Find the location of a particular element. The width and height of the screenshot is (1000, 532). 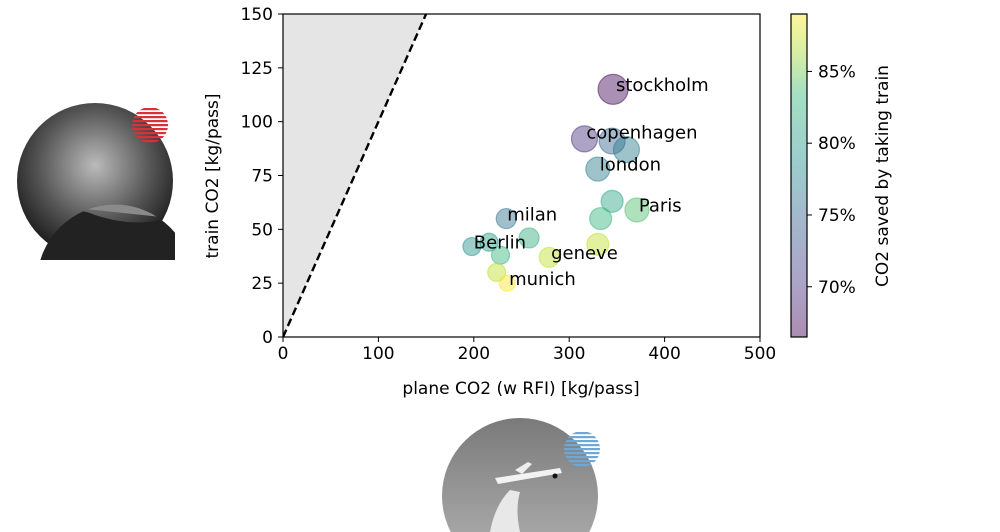

x-tick-label: 400 is located at coordinates (664, 354).